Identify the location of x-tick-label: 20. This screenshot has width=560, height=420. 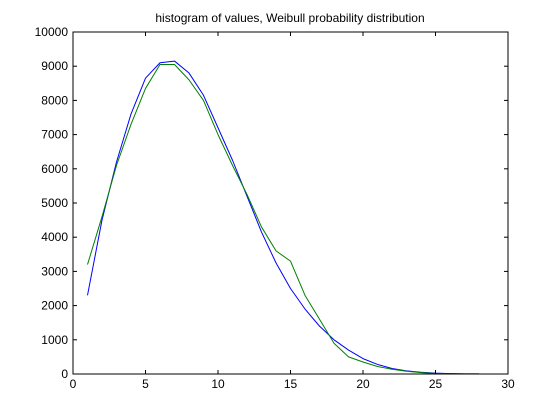
(363, 384).